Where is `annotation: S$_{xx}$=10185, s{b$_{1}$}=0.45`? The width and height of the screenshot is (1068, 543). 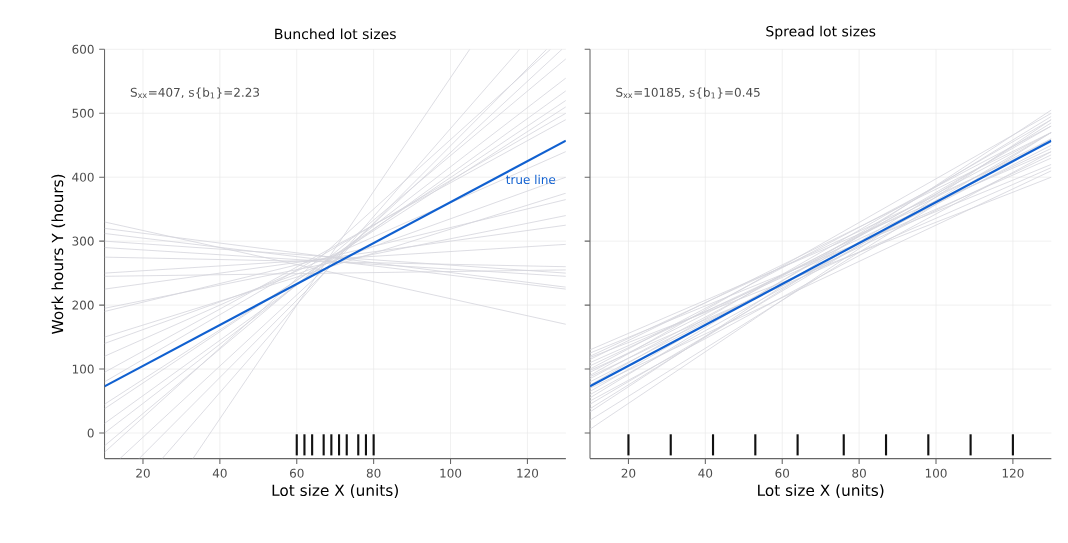
annotation: S$_{xx}$=10185, s{b$_{1}$}=0.45 is located at coordinates (688, 93).